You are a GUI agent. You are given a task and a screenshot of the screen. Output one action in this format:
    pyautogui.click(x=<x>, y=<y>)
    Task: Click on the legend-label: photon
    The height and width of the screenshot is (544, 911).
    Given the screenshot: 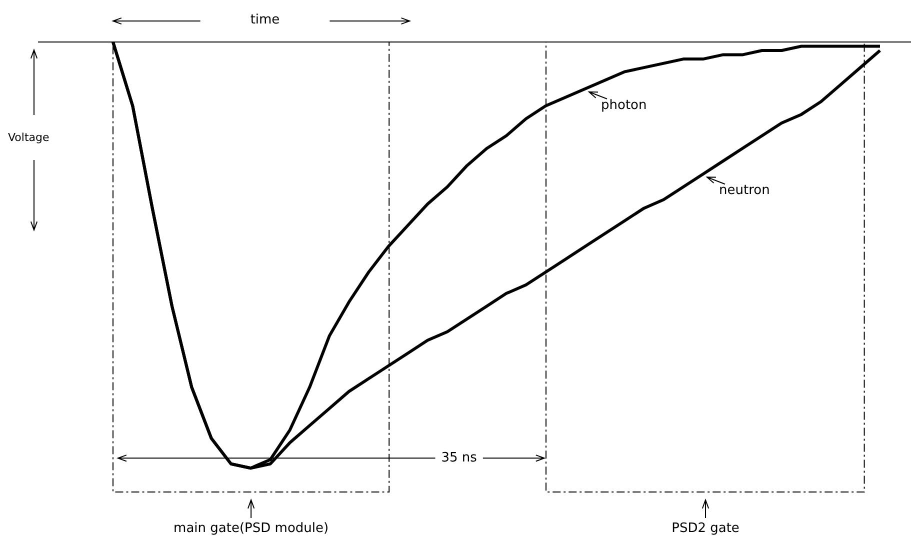 What is the action you would take?
    pyautogui.click(x=624, y=105)
    